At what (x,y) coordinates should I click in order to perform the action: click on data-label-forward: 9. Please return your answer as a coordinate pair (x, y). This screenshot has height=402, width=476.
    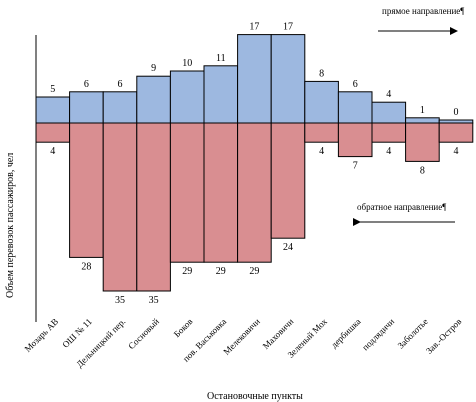
    Looking at the image, I should click on (153, 68).